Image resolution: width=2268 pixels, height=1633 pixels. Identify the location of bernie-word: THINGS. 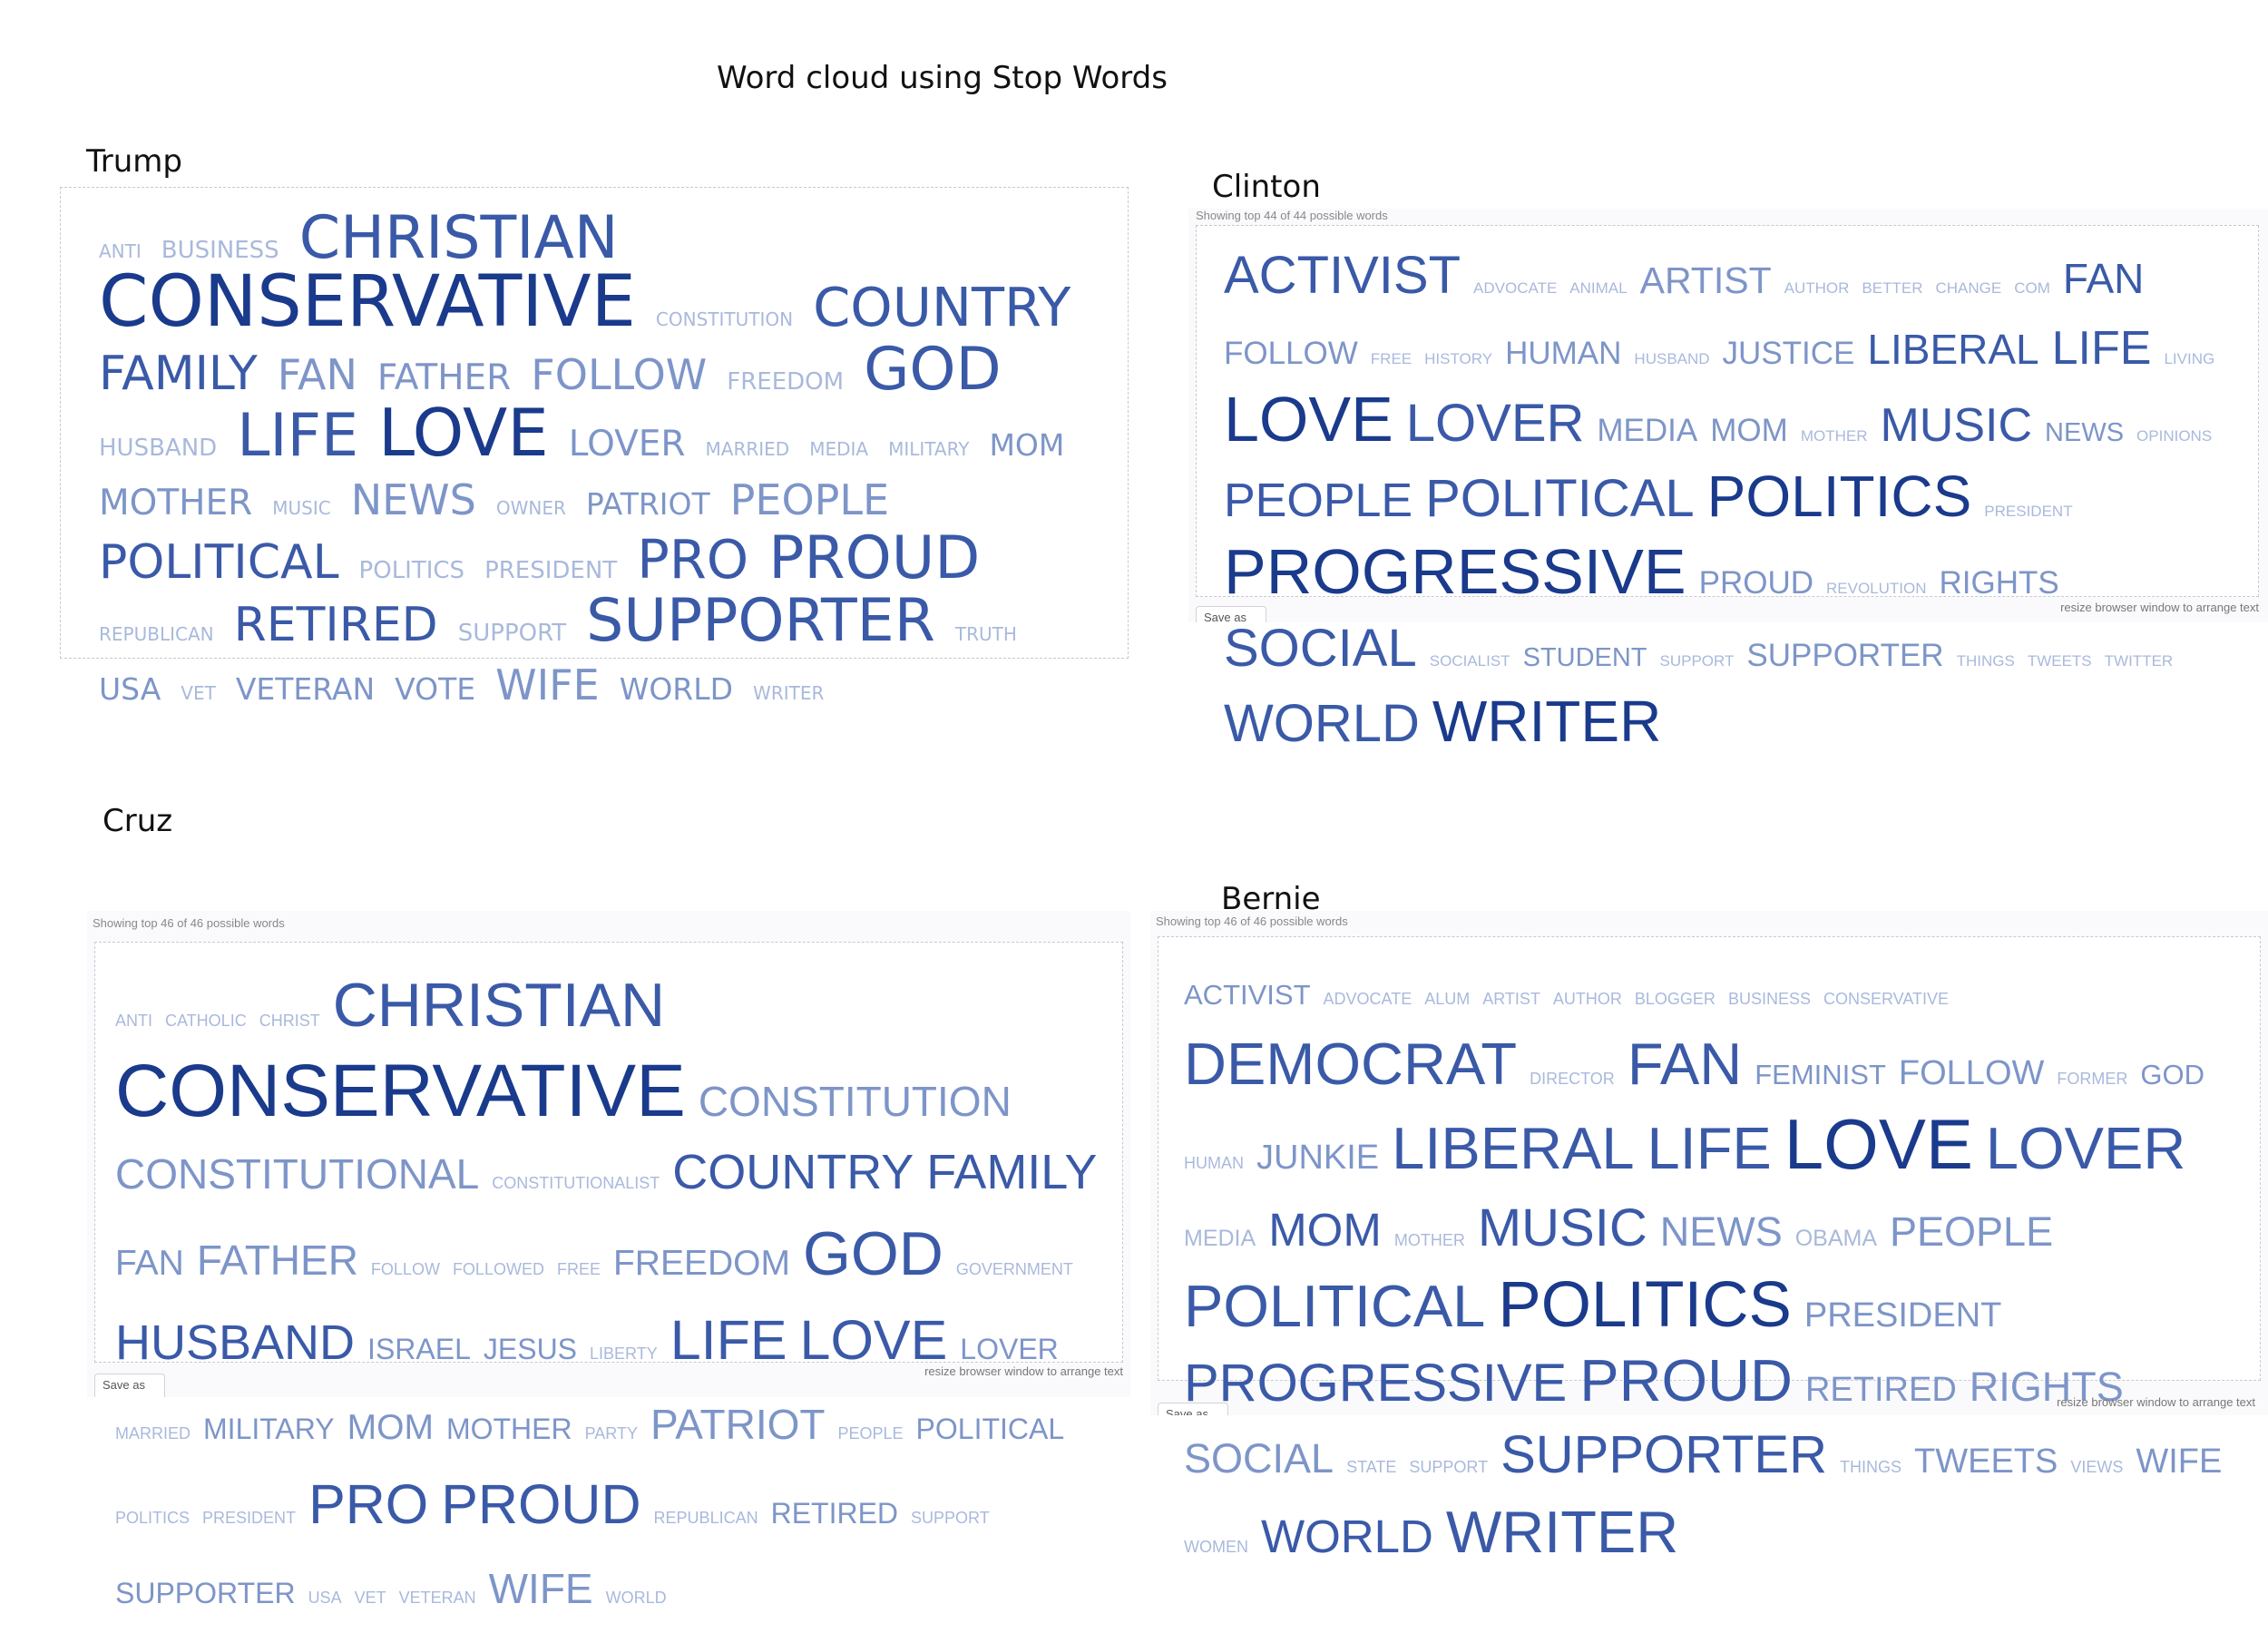
(1871, 1467).